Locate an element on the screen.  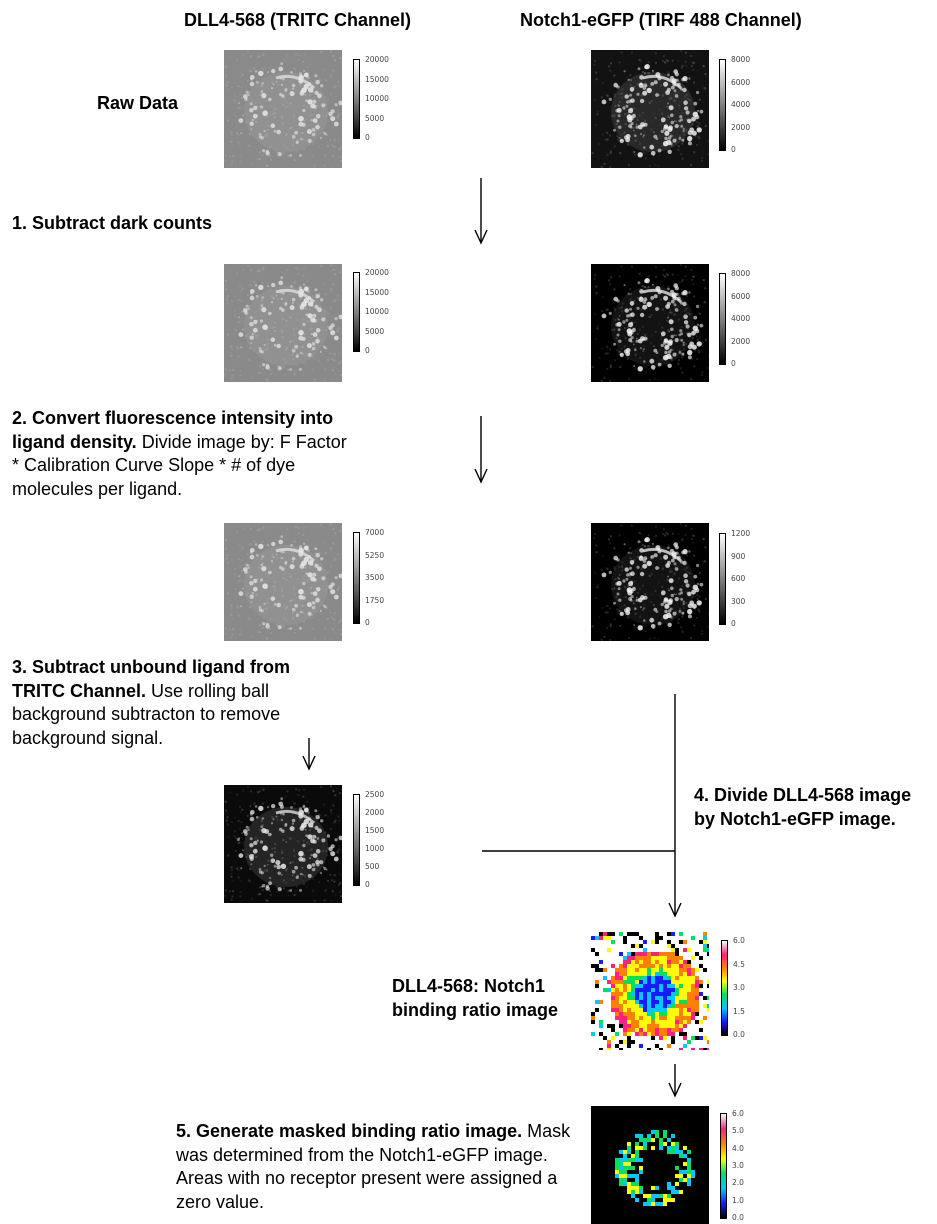
colorbar-tick-label: 1750 is located at coordinates (375, 600).